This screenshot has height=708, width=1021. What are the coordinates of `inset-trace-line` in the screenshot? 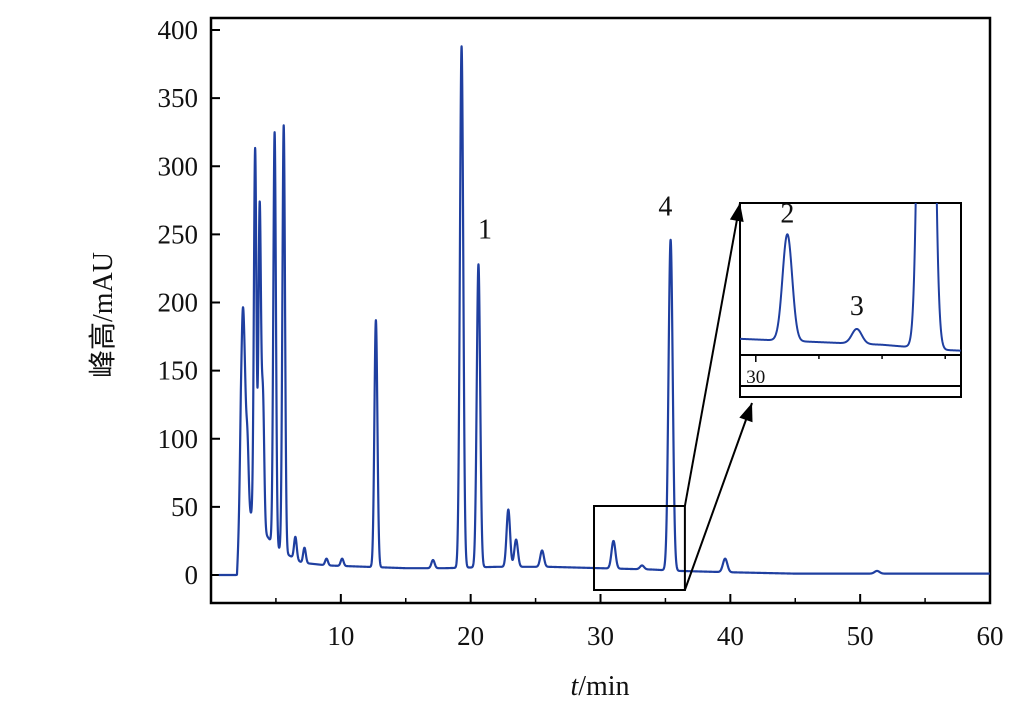 It's located at (850, 277).